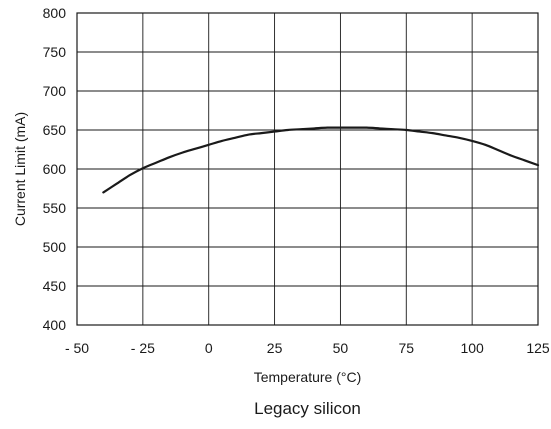 This screenshot has width=551, height=429. I want to click on x-tick-label: 25, so click(275, 348).